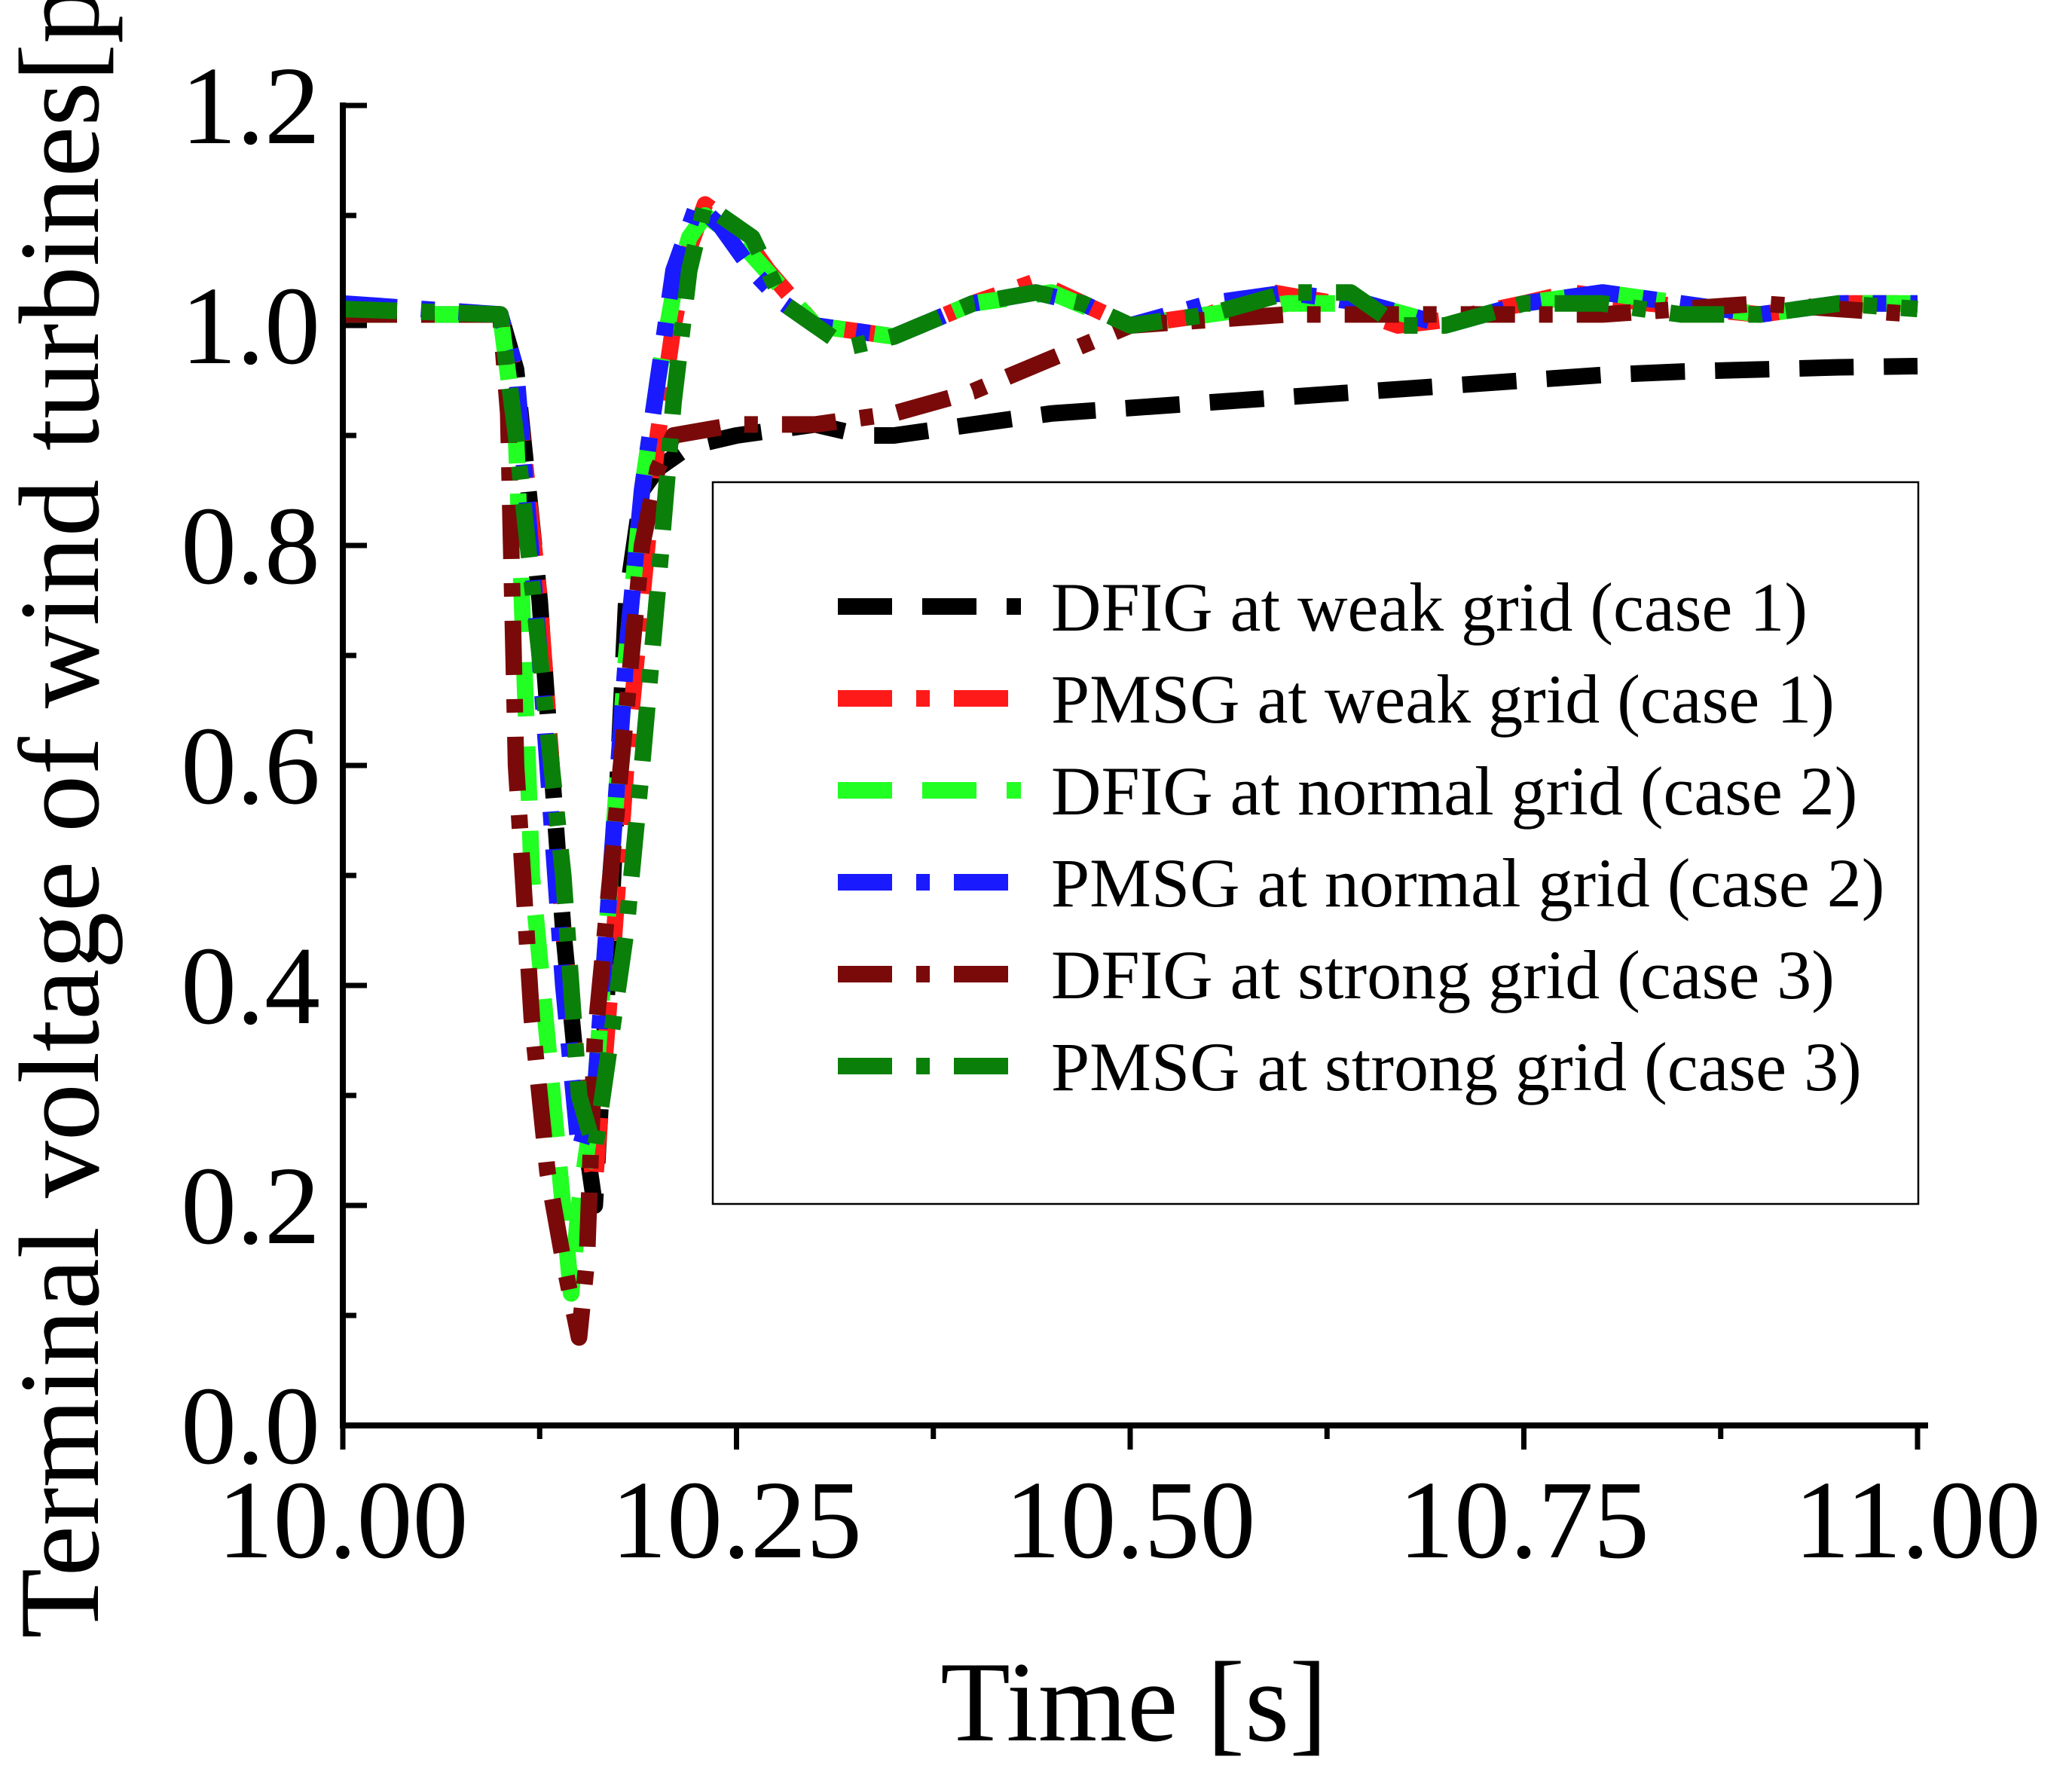 The width and height of the screenshot is (2072, 1769). Describe the element at coordinates (1468, 883) in the screenshot. I see `legend-label-4: PMSG at normal grid (case 2)` at that location.